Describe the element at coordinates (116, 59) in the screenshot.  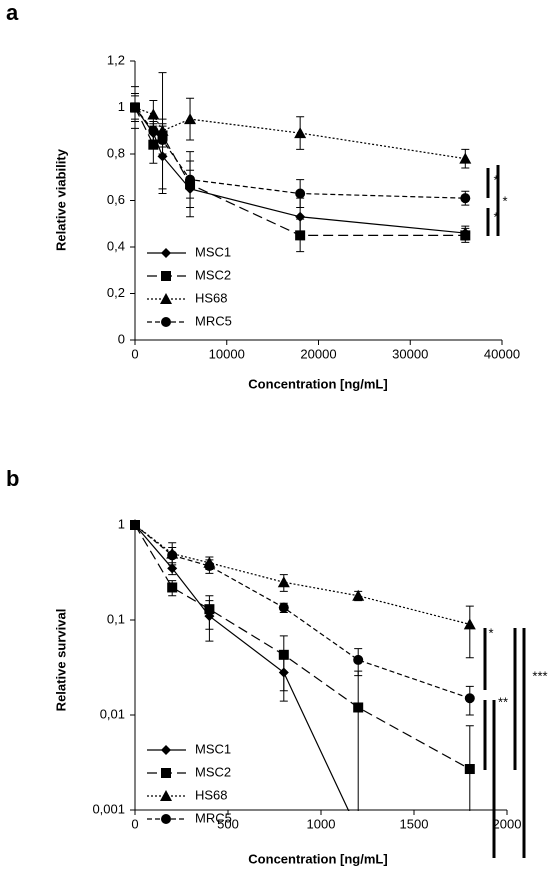
I see `y-tick-label: 1,2` at that location.